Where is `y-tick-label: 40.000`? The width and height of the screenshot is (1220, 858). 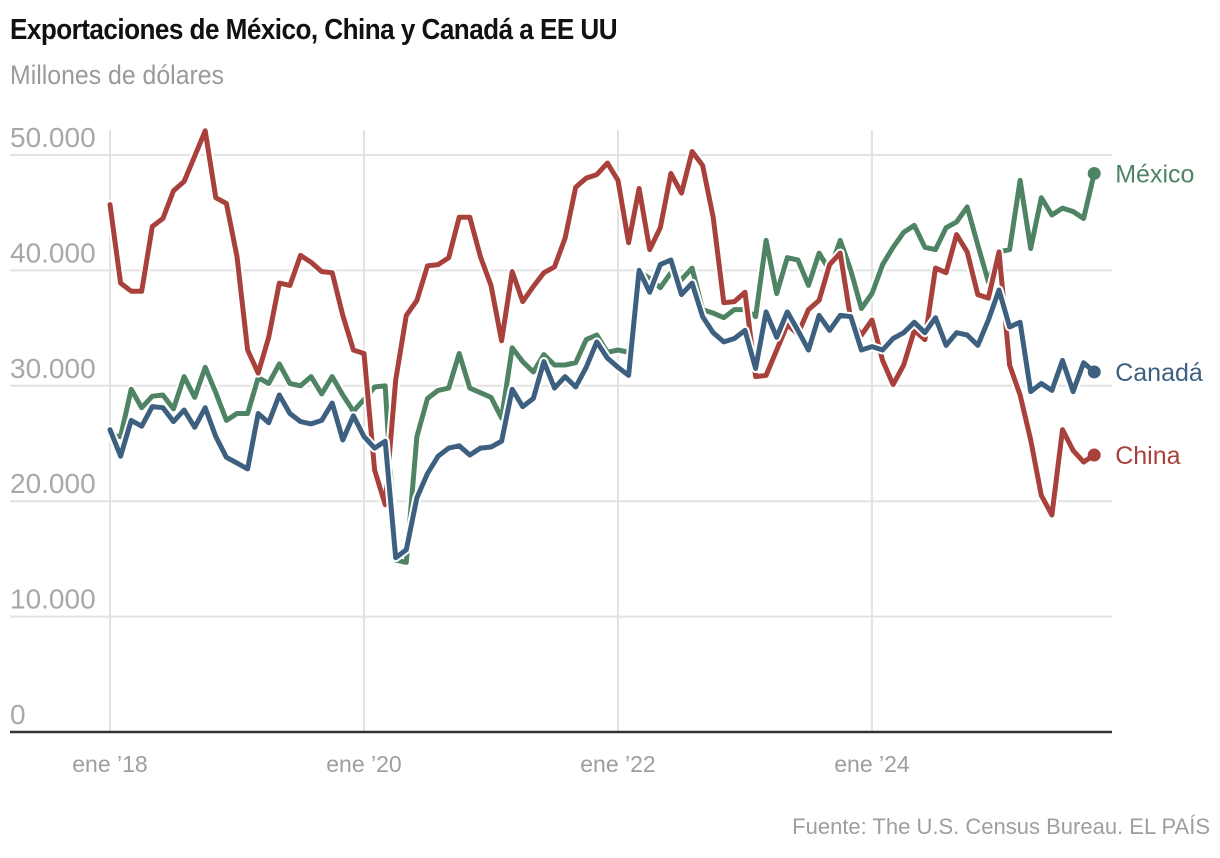
y-tick-label: 40.000 is located at coordinates (53, 252).